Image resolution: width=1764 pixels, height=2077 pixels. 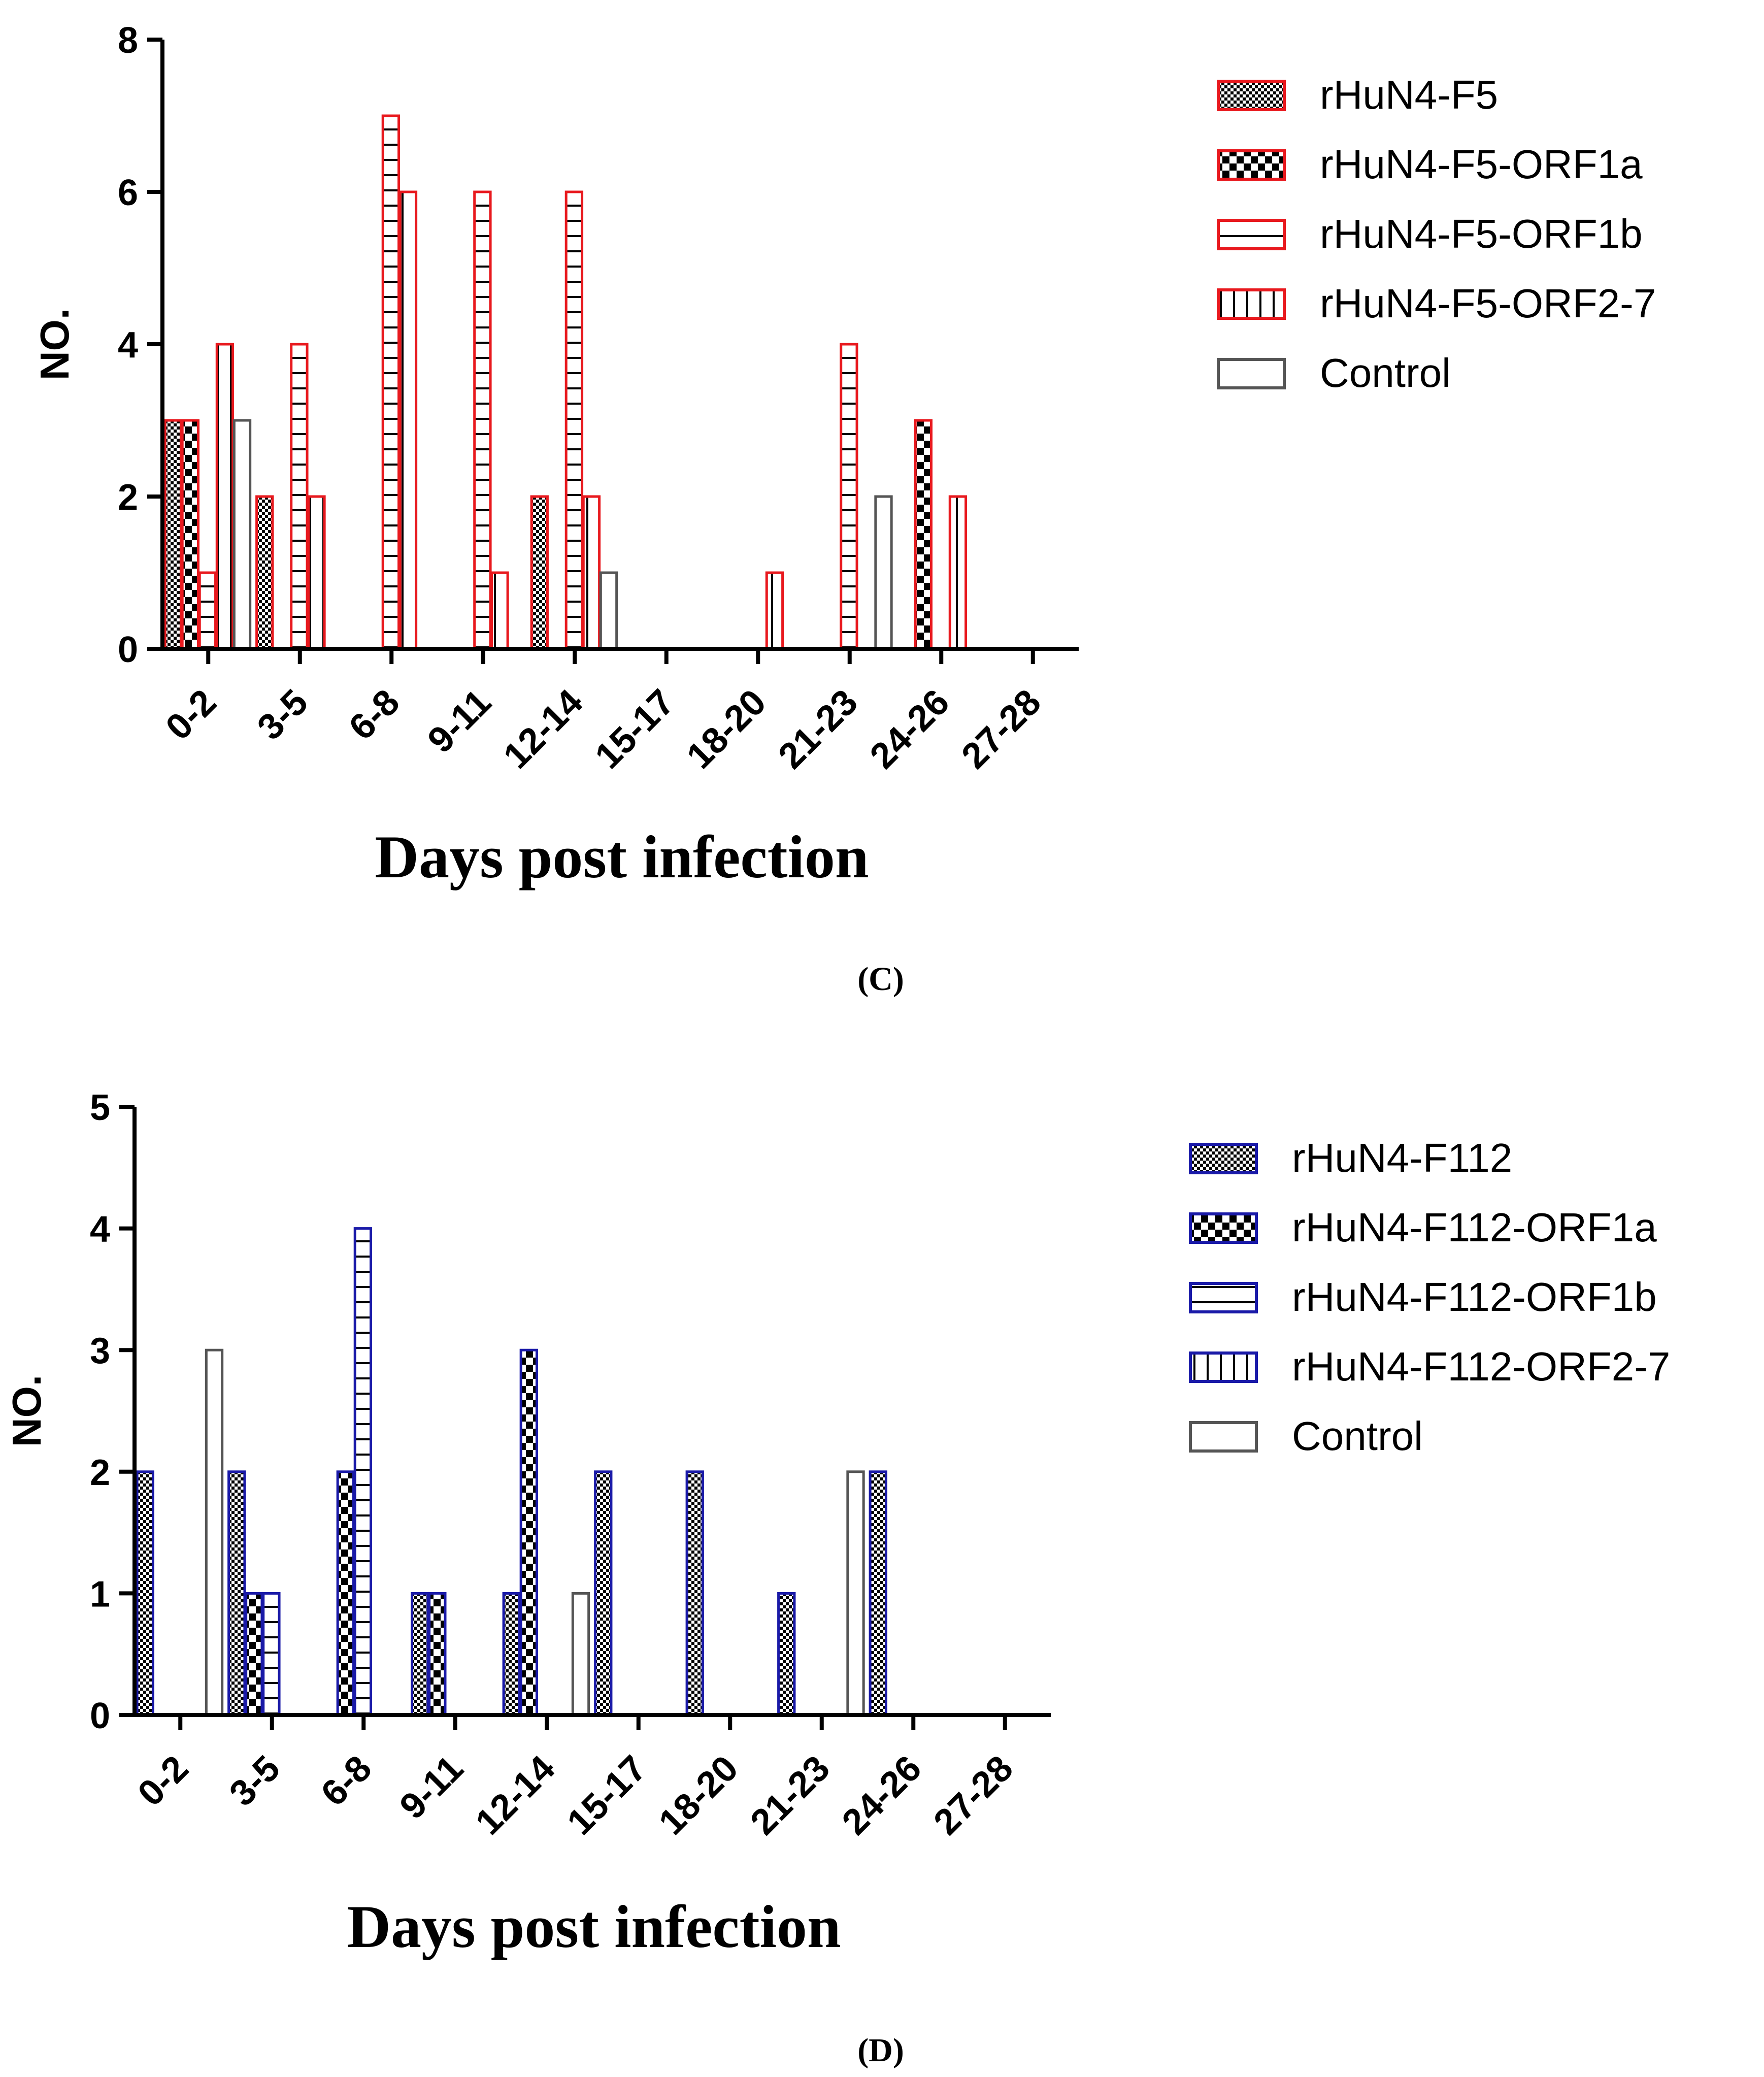 What do you see at coordinates (726, 729) in the screenshot?
I see `x-tick-label-c-6: 18-20` at bounding box center [726, 729].